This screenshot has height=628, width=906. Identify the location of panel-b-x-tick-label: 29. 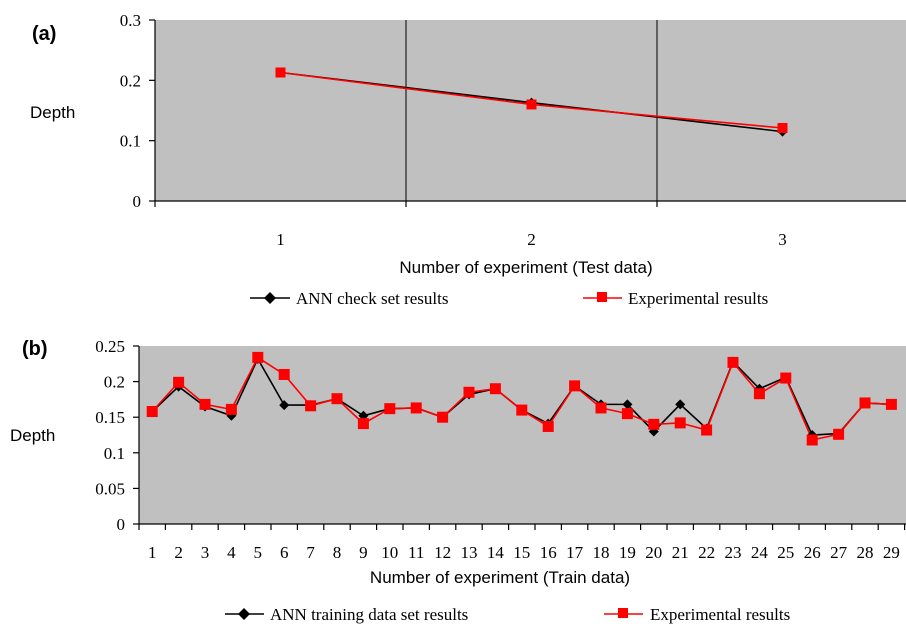
(891, 552).